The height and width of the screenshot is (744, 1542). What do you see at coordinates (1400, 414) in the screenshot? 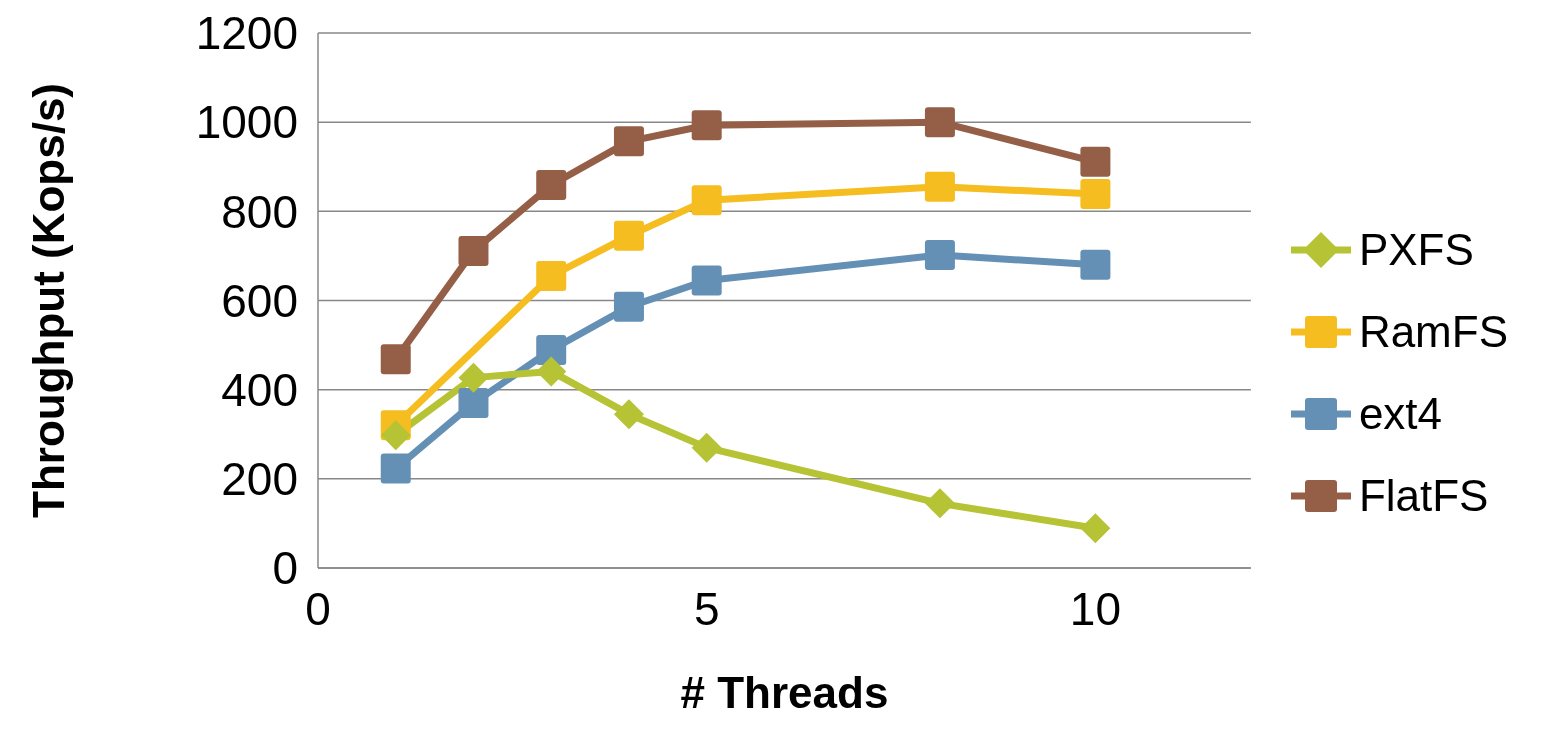
I see `legend-label: ext4` at bounding box center [1400, 414].